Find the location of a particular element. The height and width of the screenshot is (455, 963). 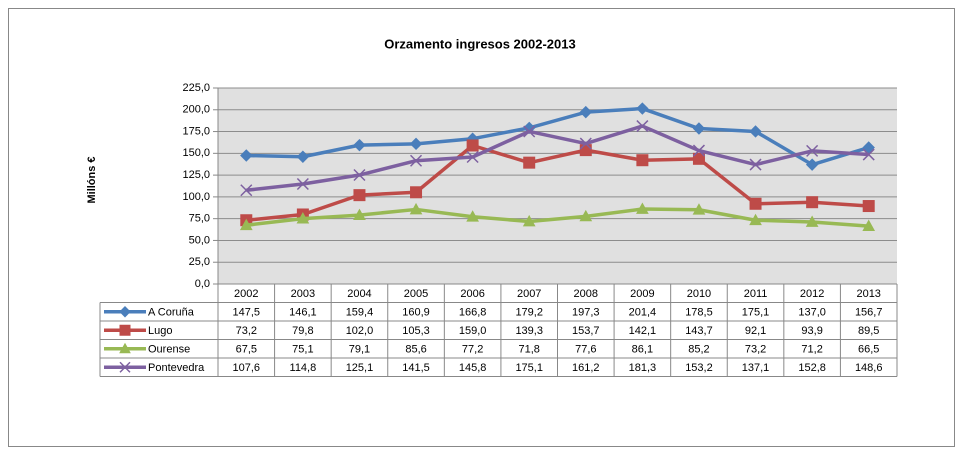

data-table-value: 105,3 is located at coordinates (416, 331).